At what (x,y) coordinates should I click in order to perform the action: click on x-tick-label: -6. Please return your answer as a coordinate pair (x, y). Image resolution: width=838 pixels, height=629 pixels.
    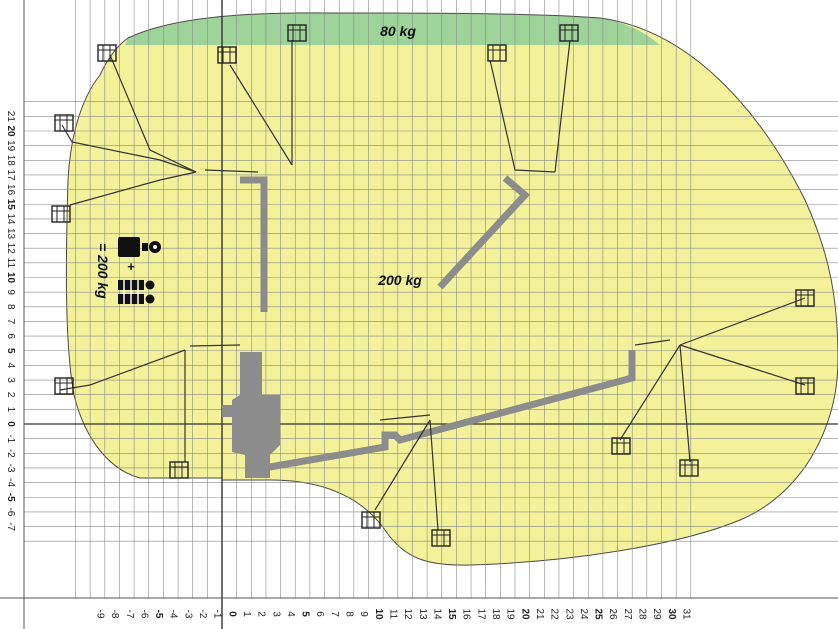
    Looking at the image, I should click on (143, 614).